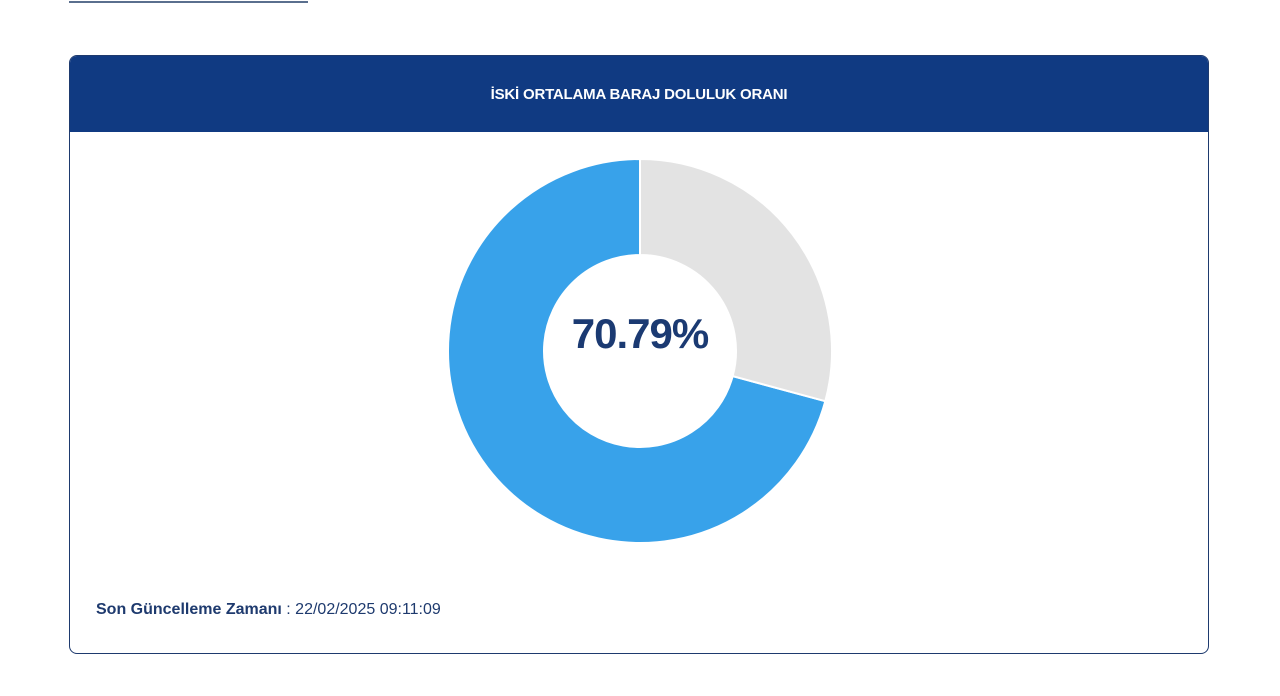 This screenshot has width=1280, height=696. What do you see at coordinates (368, 609) in the screenshot?
I see `last-update-value: 22/02/2025 09:11:09` at bounding box center [368, 609].